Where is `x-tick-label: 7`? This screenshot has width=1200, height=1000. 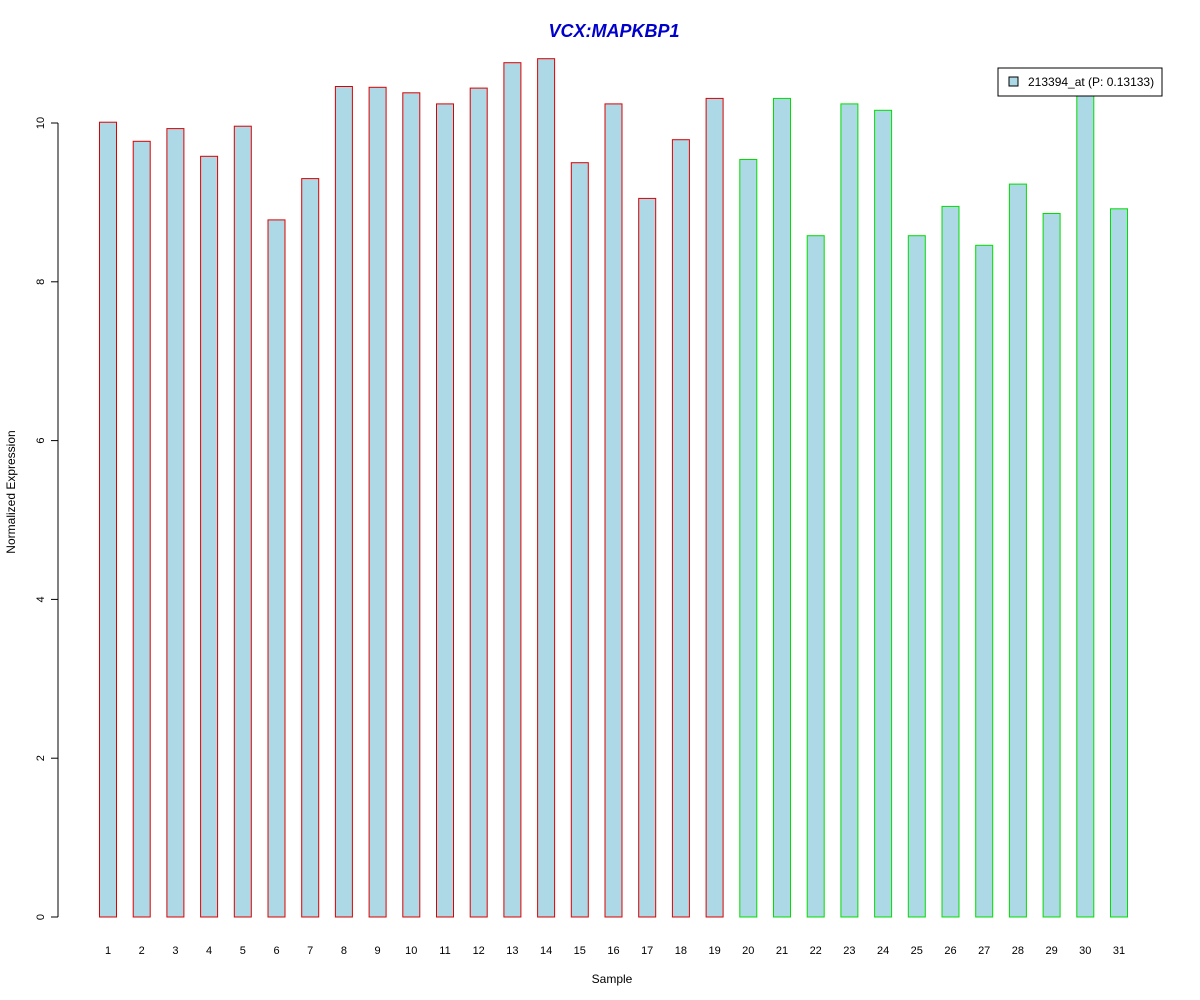
x-tick-label: 7 is located at coordinates (310, 951).